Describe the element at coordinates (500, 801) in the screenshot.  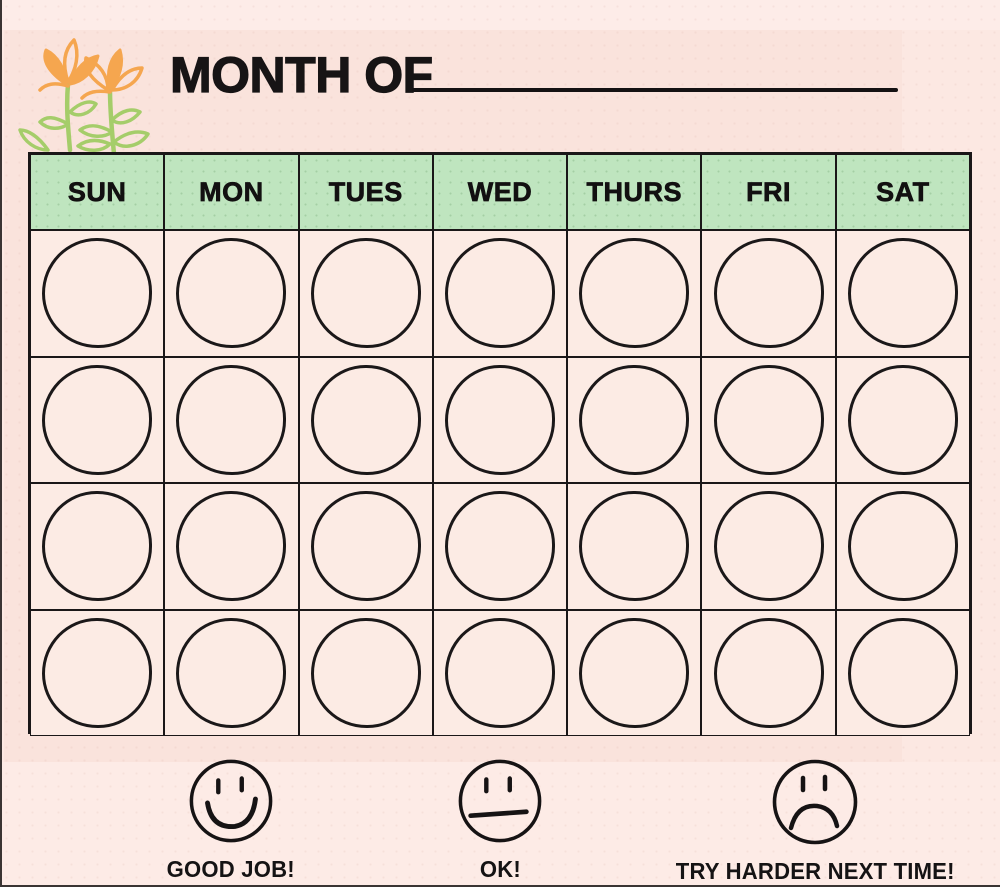
I see `neutral-face-icon` at that location.